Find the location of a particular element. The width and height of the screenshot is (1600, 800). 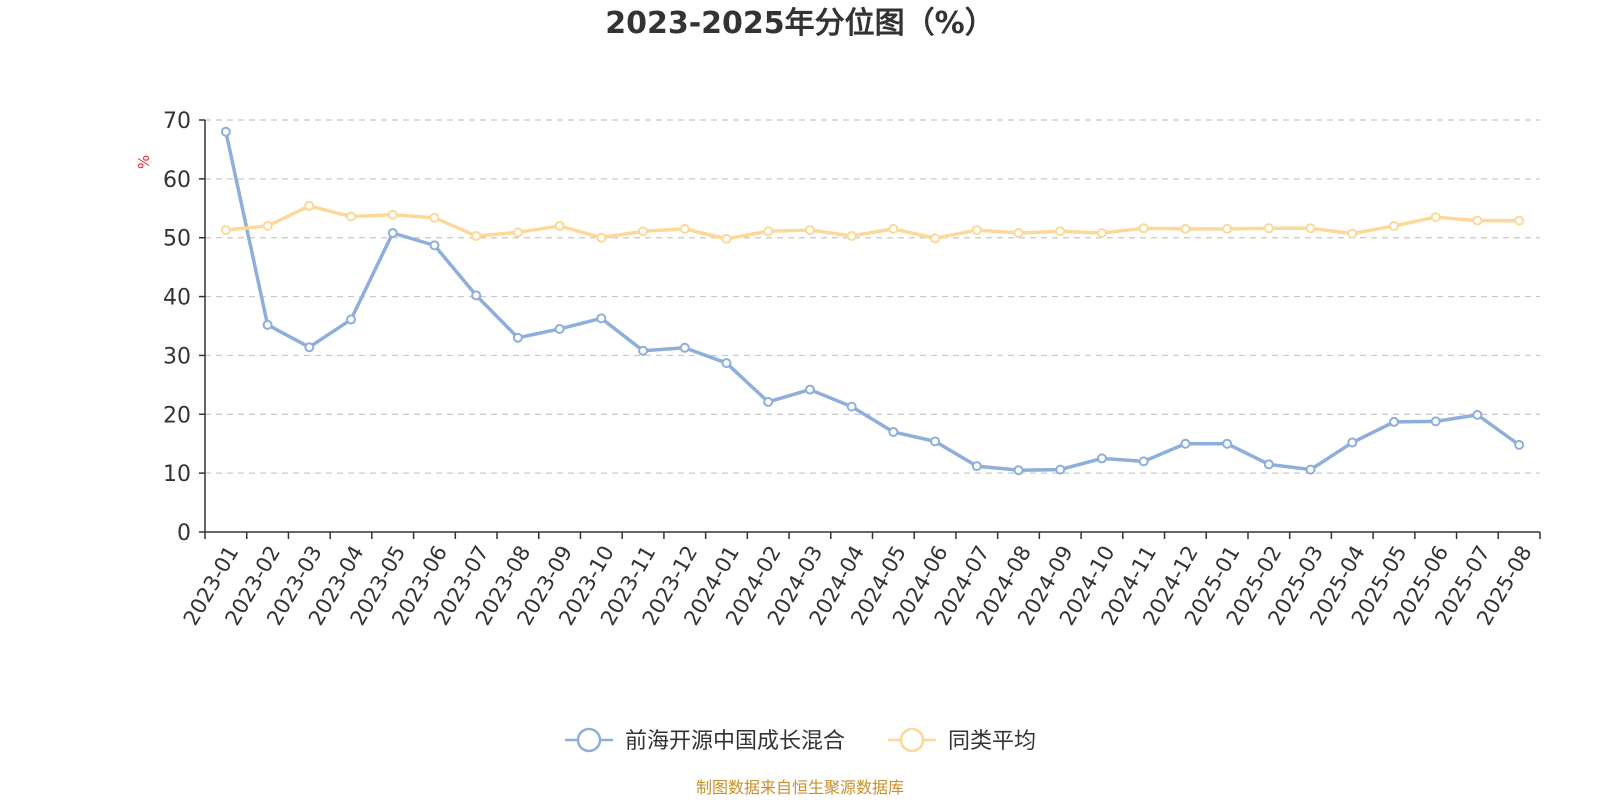

y-tick-label: 20 is located at coordinates (177, 415).